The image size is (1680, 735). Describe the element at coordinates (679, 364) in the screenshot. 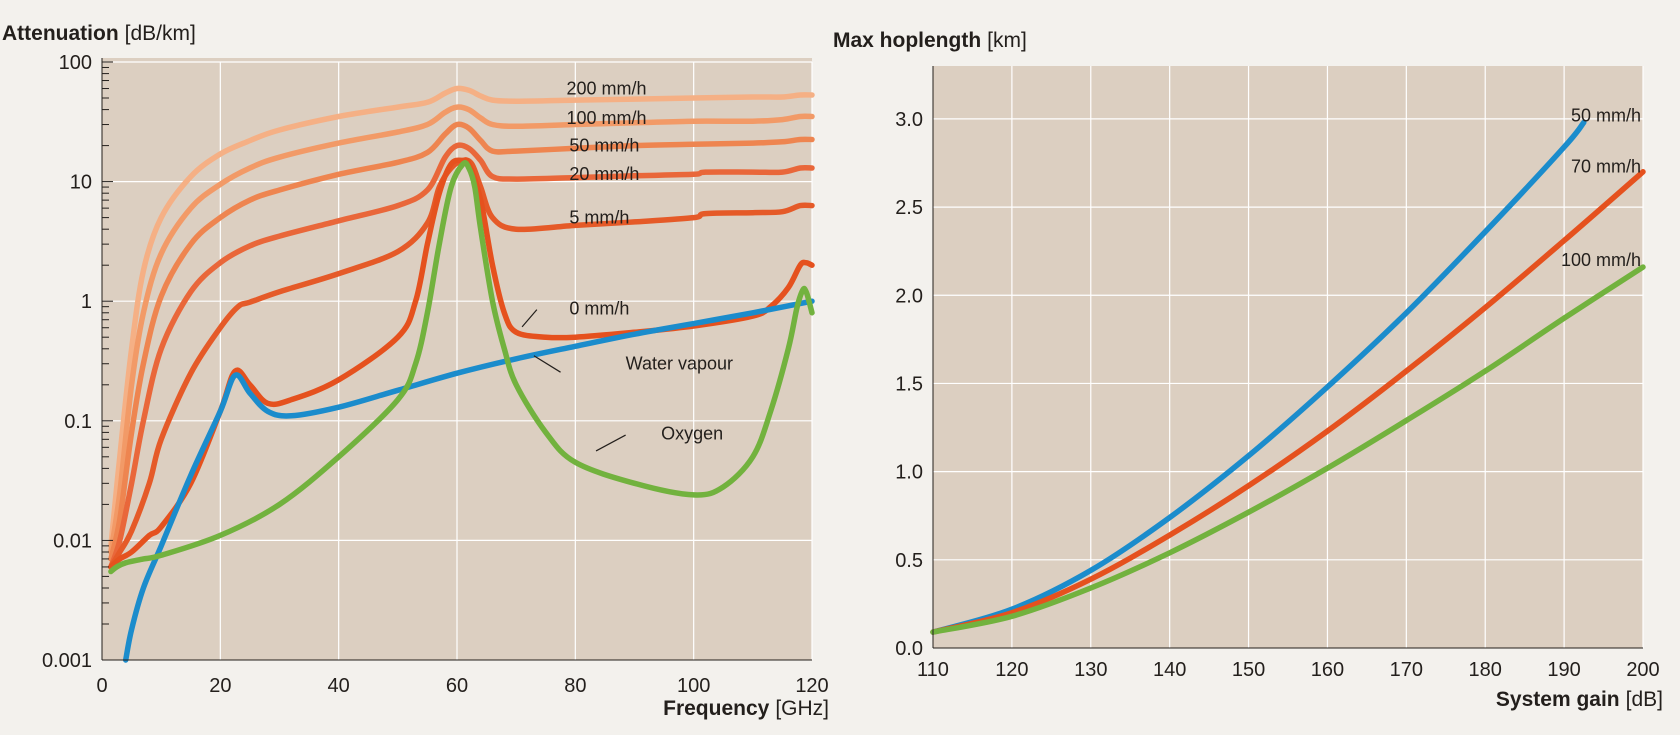

I see `attenuation-label-water-vapour: Water vapour` at that location.